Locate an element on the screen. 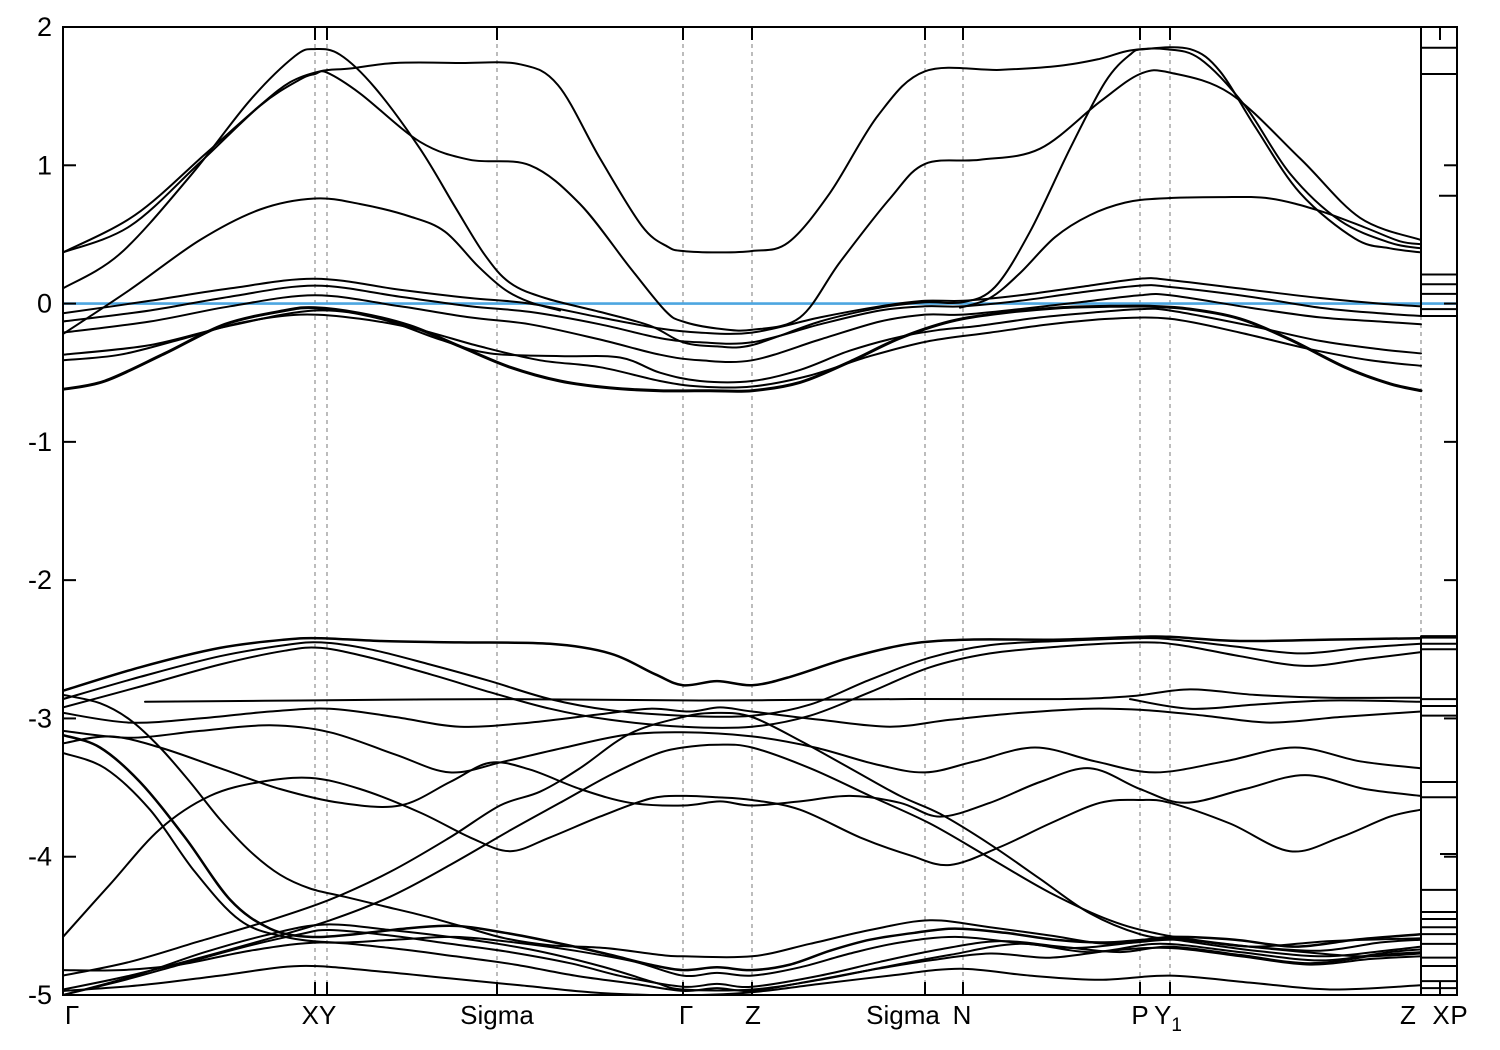 The height and width of the screenshot is (1050, 1500). y-axis-label: -5 is located at coordinates (40, 995).